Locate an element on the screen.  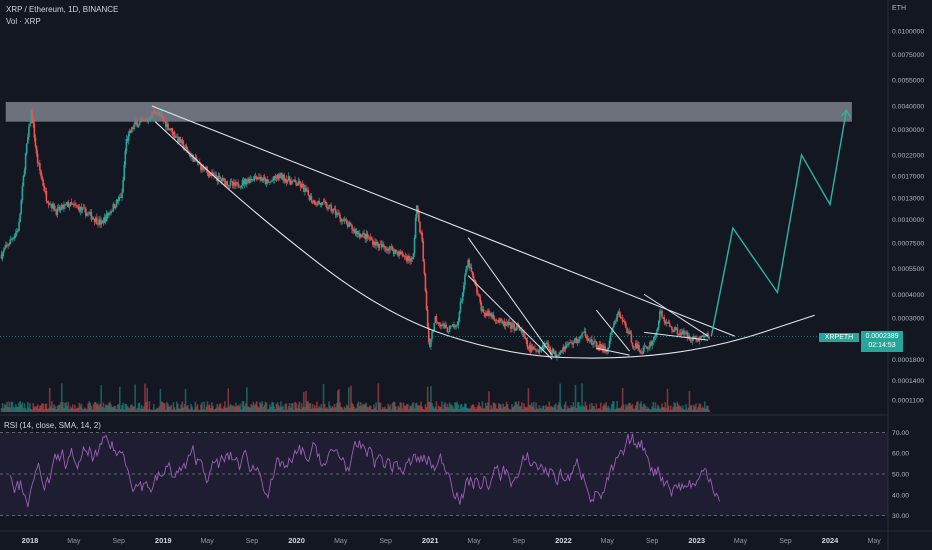
rsi-legend: RSI (14, close, SMA, 14, 2) is located at coordinates (52, 425).